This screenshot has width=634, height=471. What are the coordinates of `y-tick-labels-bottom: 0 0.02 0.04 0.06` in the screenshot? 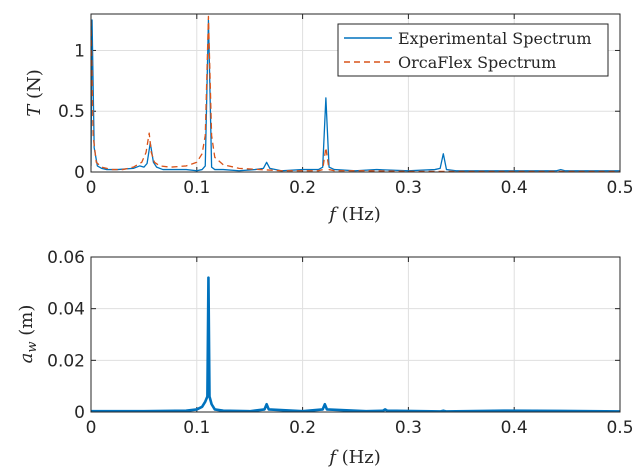 It's located at (66, 335).